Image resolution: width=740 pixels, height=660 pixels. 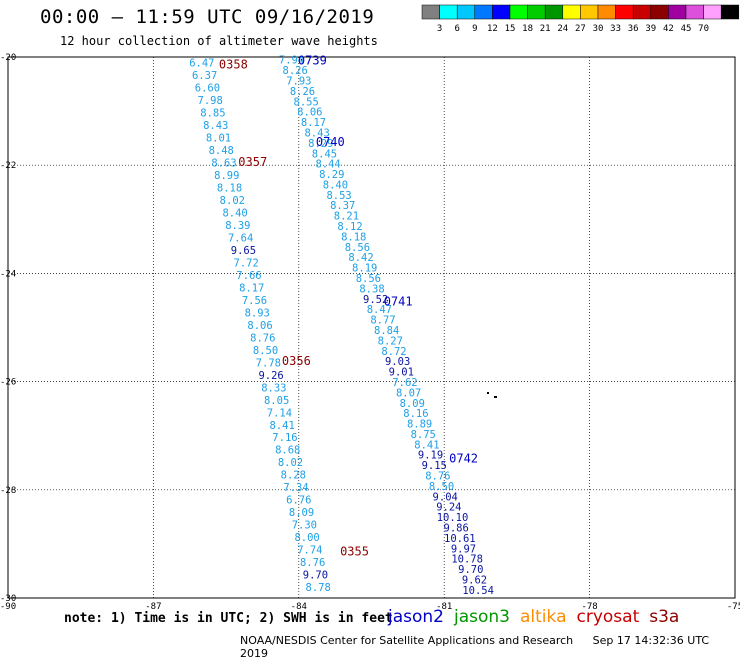 What do you see at coordinates (318, 588) in the screenshot?
I see `wave-height-value: 8.78` at bounding box center [318, 588].